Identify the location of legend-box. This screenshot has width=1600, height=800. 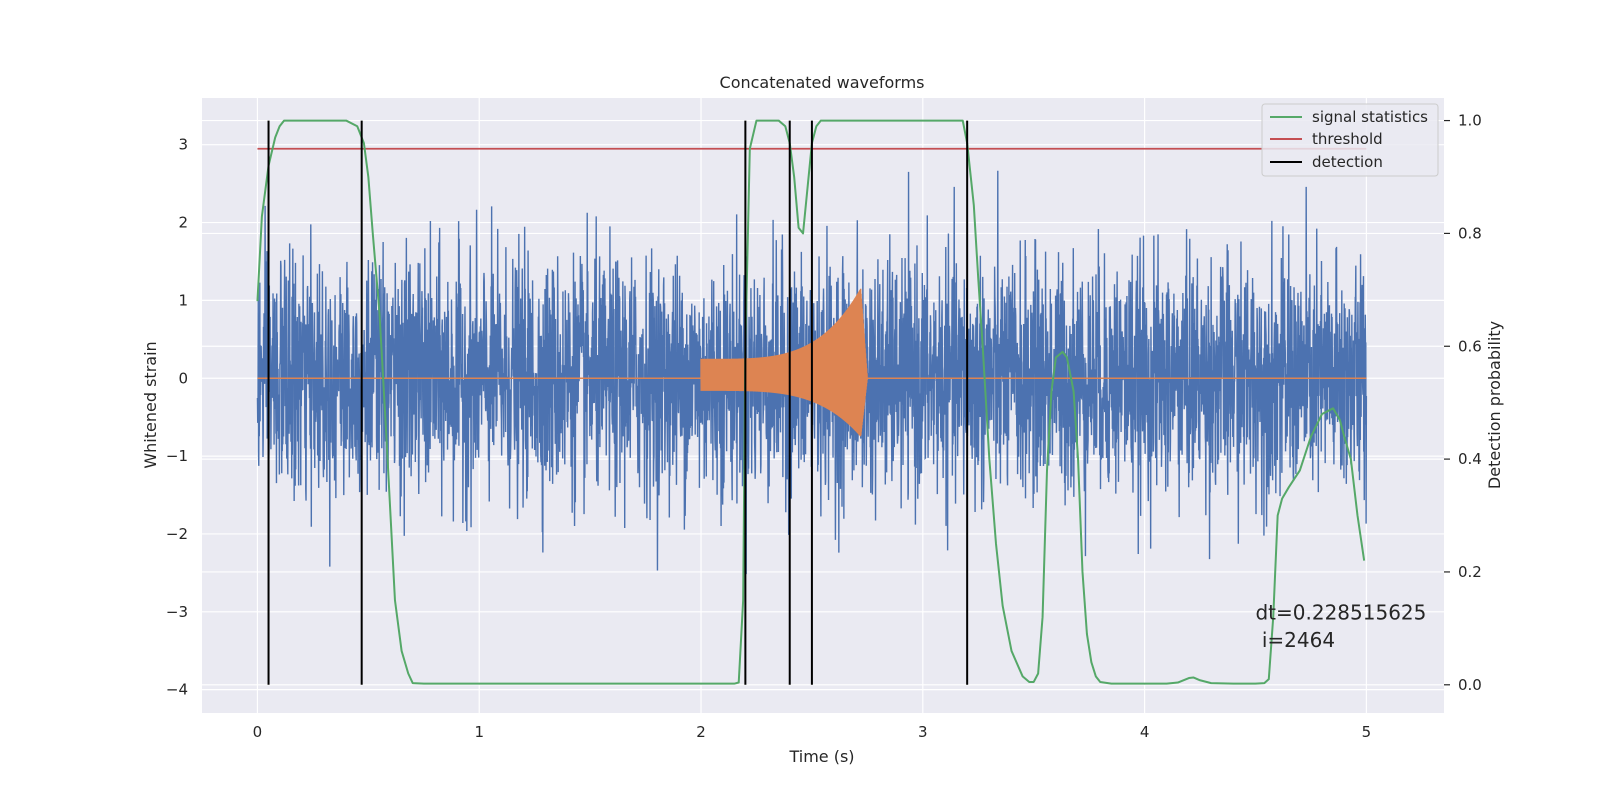
(1350, 140).